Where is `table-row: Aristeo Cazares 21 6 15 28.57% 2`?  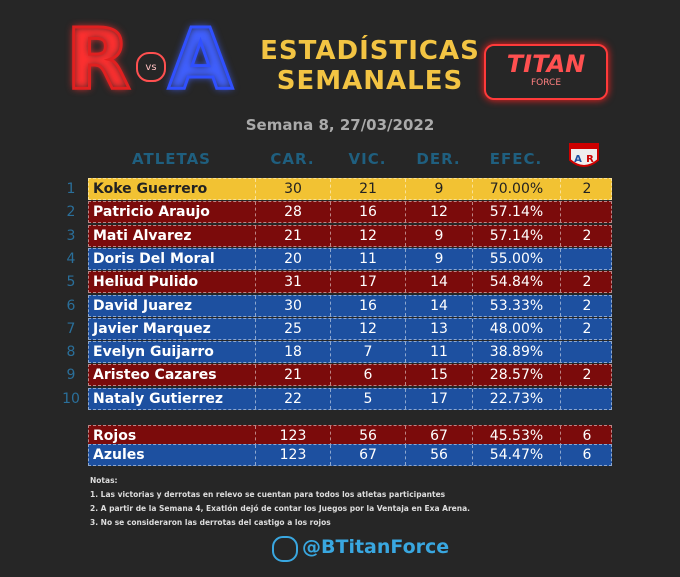 table-row: Aristeo Cazares 21 6 15 28.57% 2 is located at coordinates (350, 375).